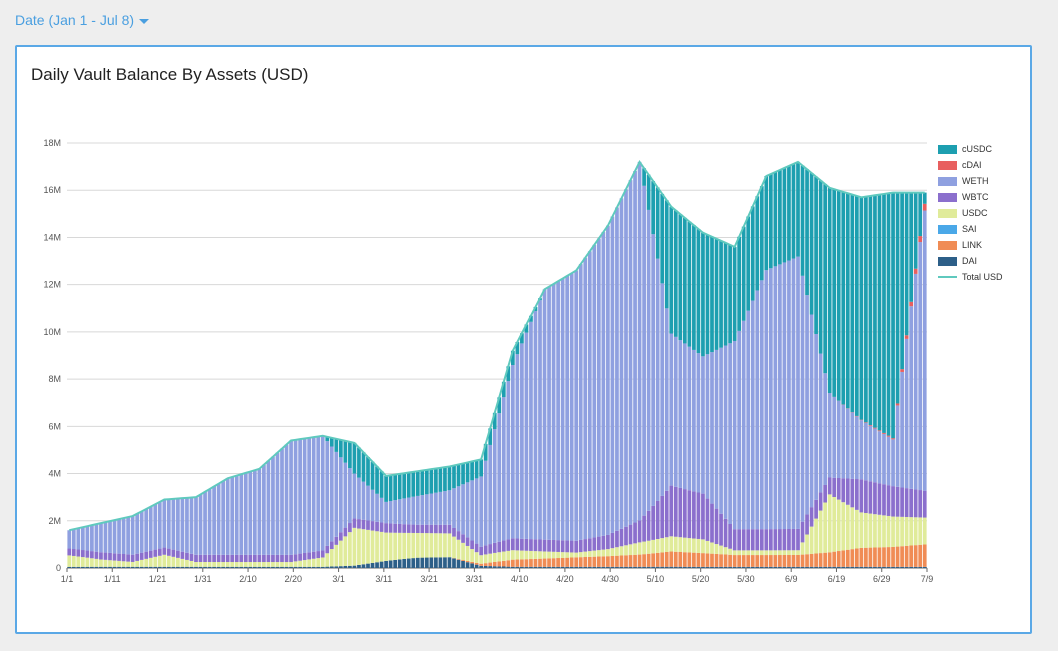  I want to click on legend-item: USDC, so click(970, 213).